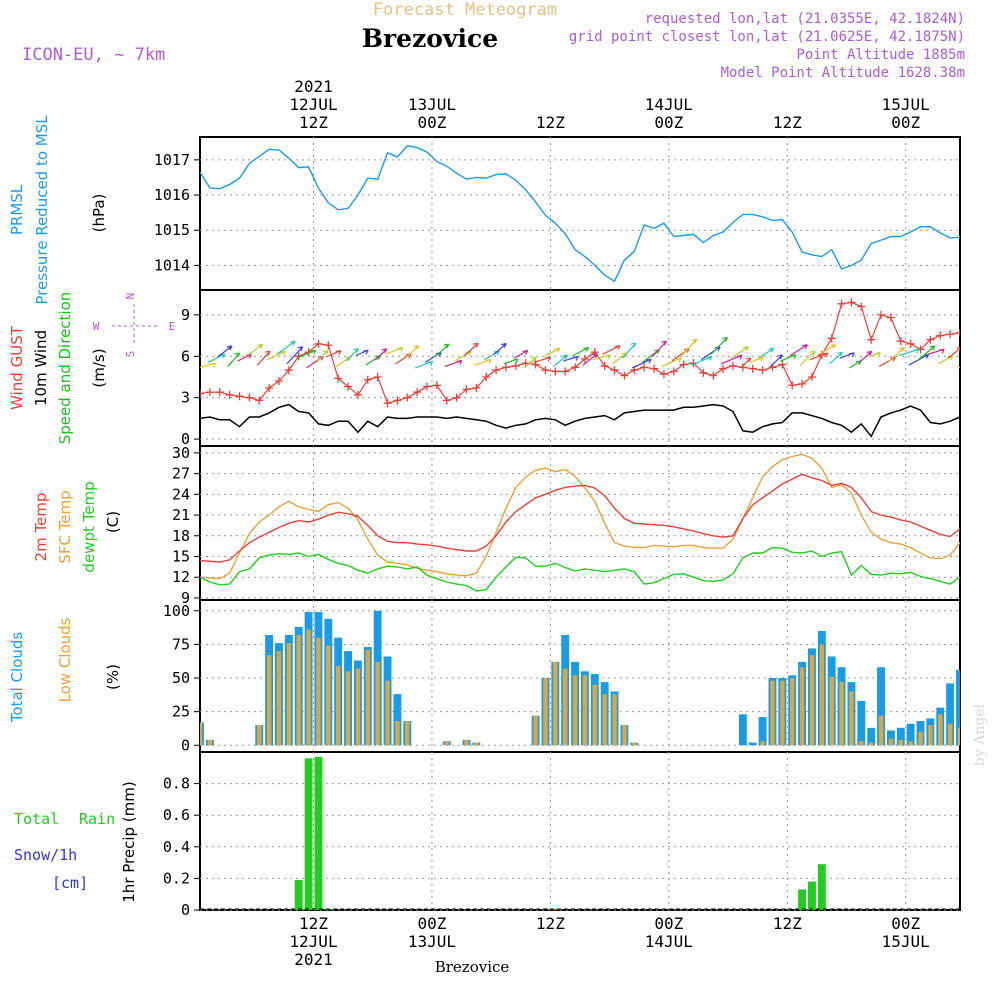  What do you see at coordinates (42, 210) in the screenshot?
I see `pressure-label-msl: Pressure Reduced to MSL` at bounding box center [42, 210].